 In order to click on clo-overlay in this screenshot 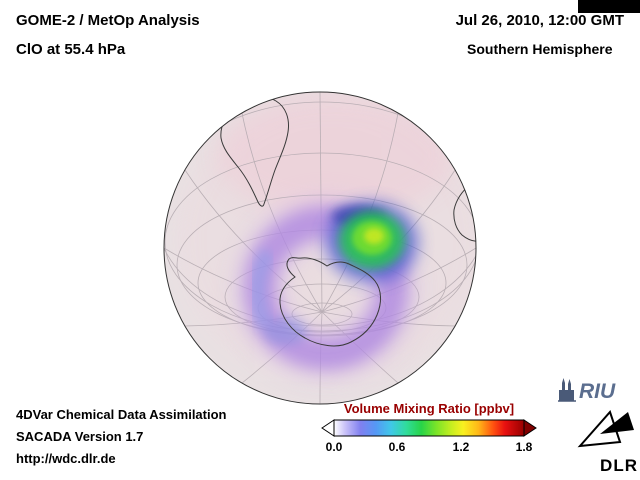, I will do `click(326, 288)`.